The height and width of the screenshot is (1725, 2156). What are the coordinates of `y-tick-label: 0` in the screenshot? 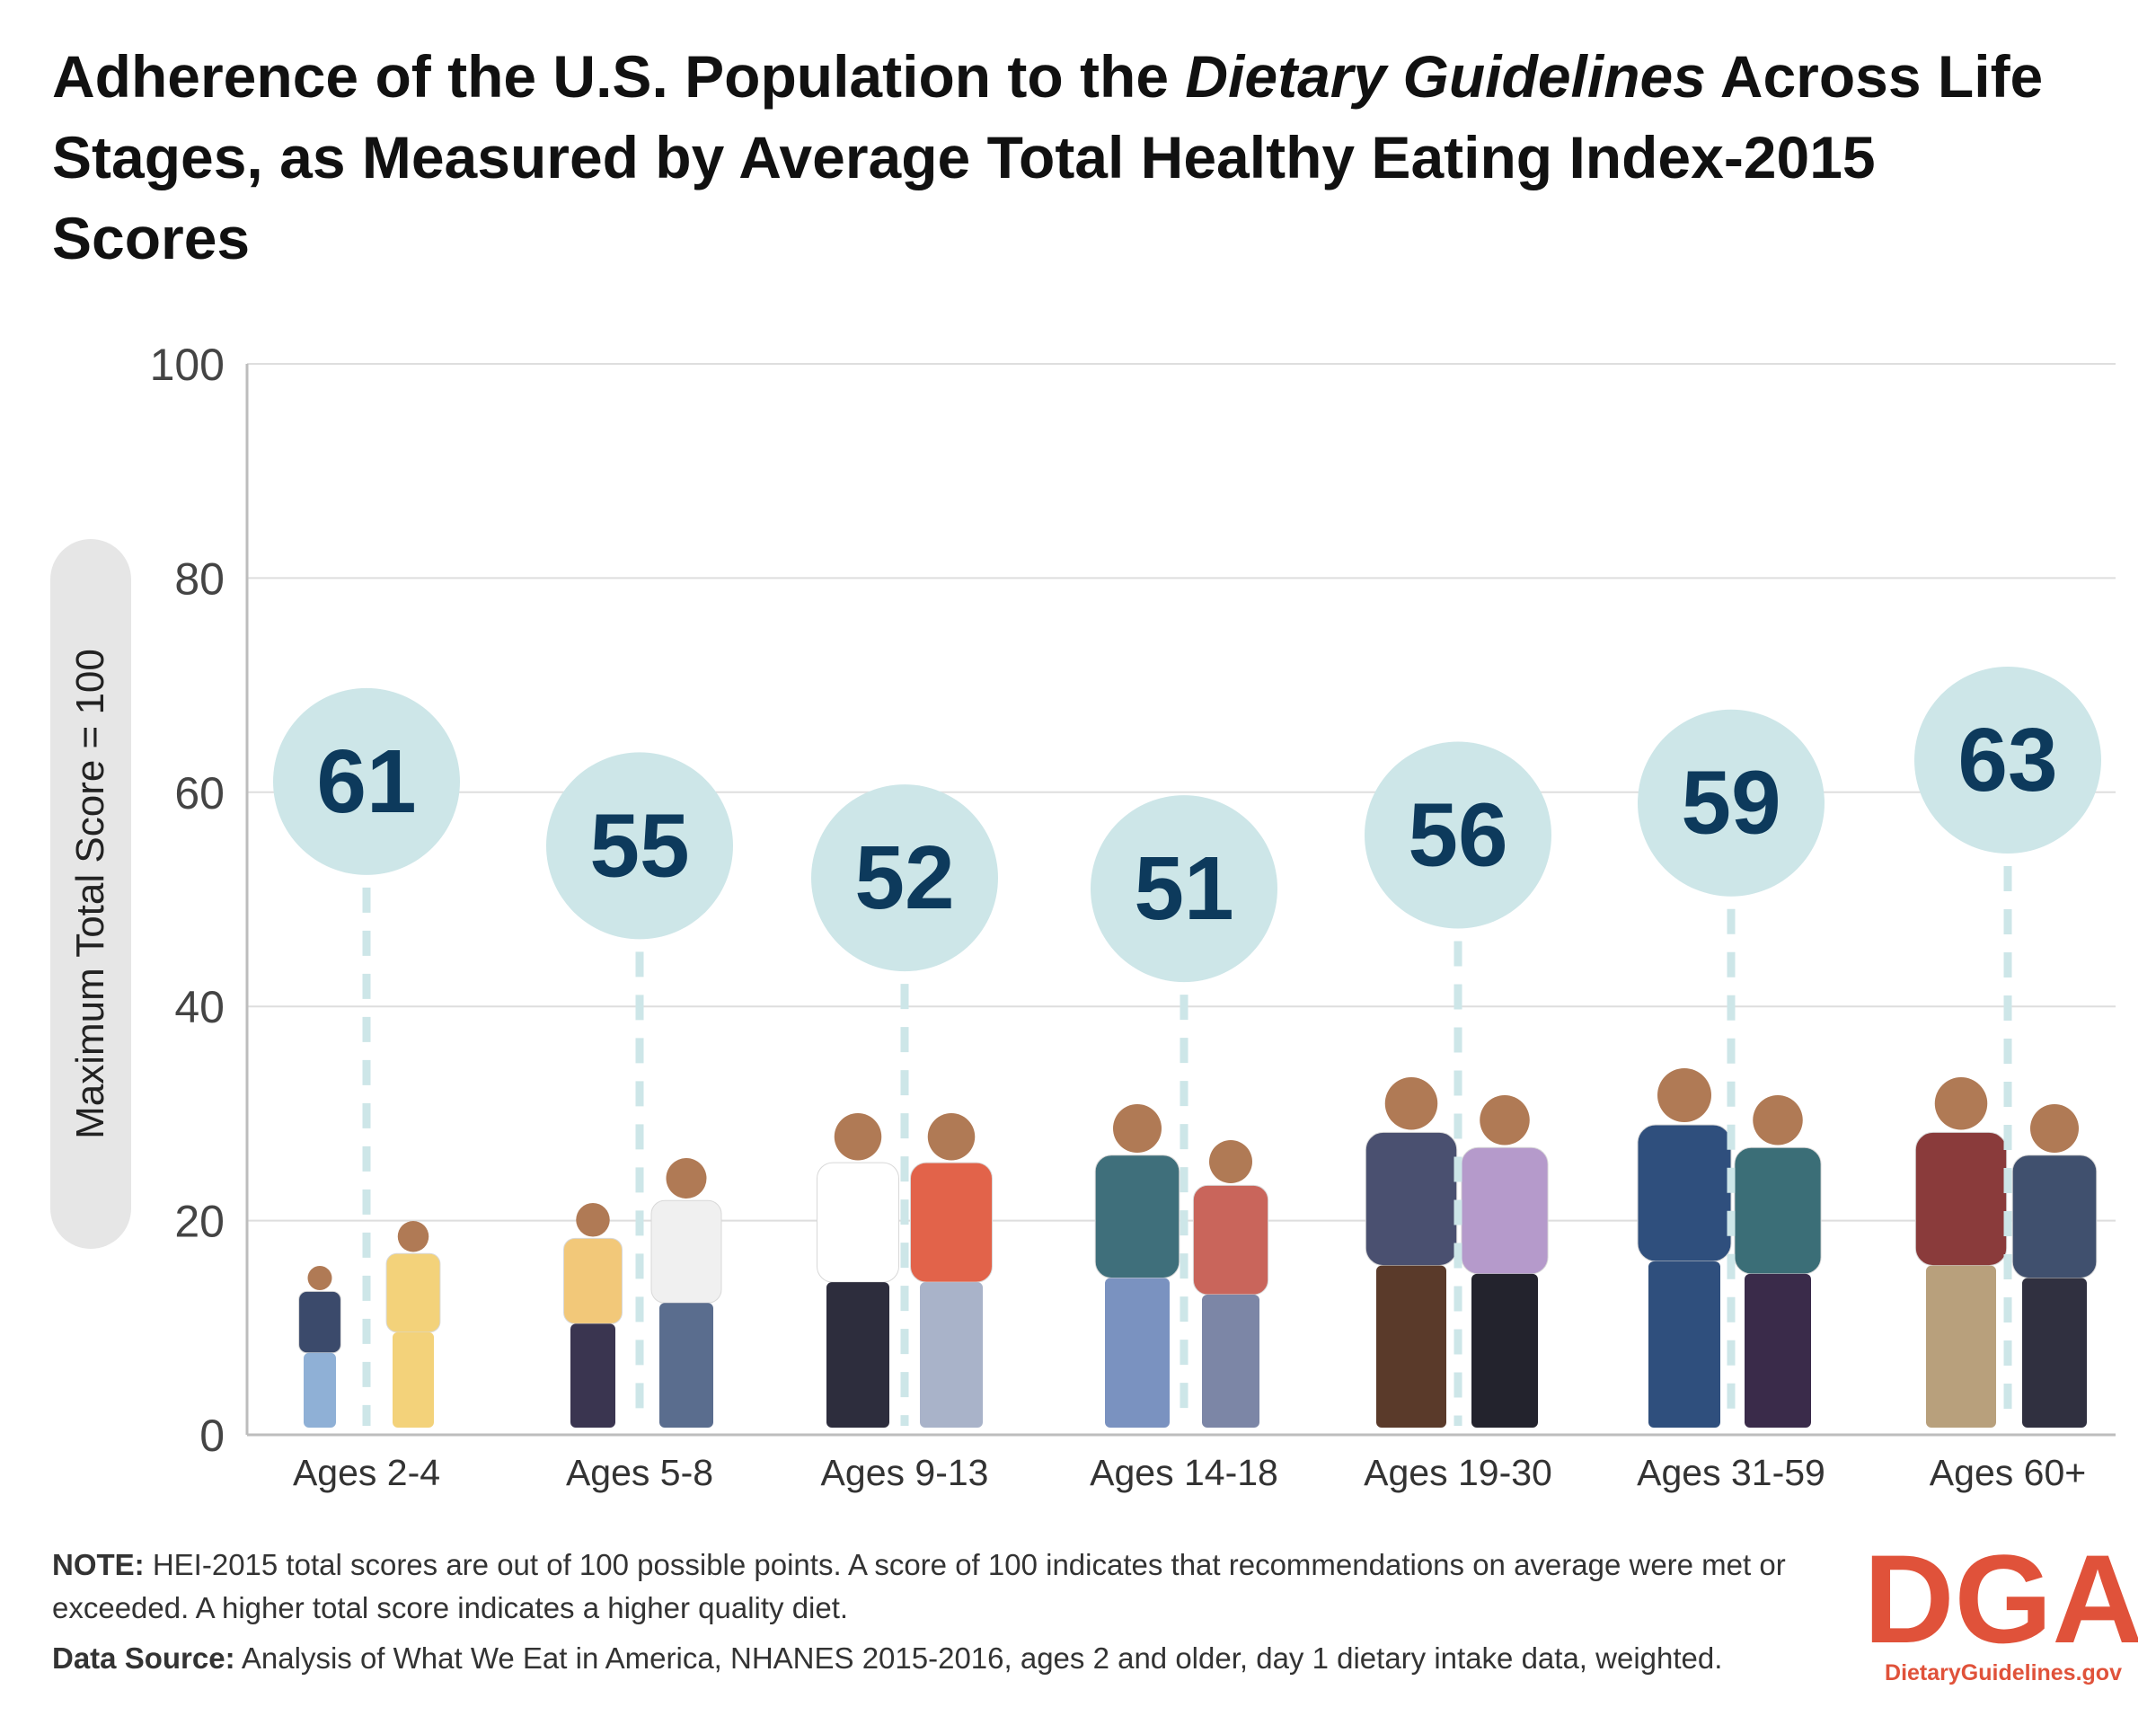 It's located at (212, 1436).